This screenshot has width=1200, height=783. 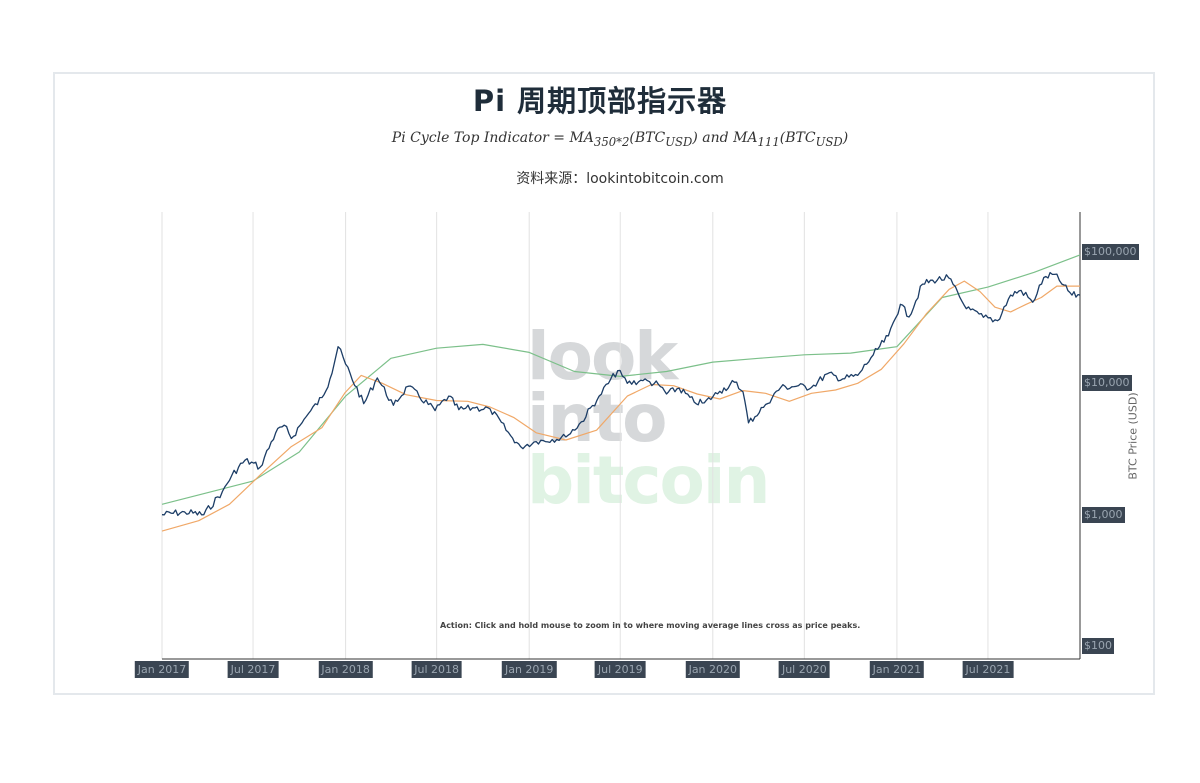 What do you see at coordinates (1103, 514) in the screenshot?
I see `y-tick-label: $1,000` at bounding box center [1103, 514].